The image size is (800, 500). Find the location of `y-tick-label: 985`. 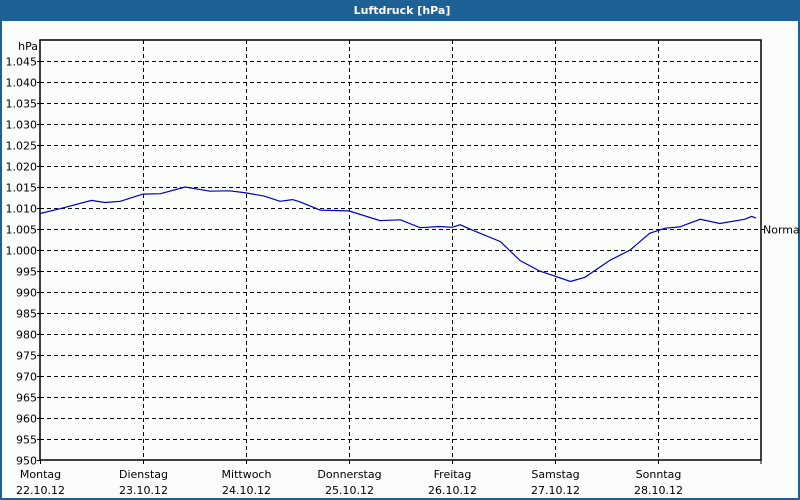

y-tick-label: 985 is located at coordinates (26, 314).